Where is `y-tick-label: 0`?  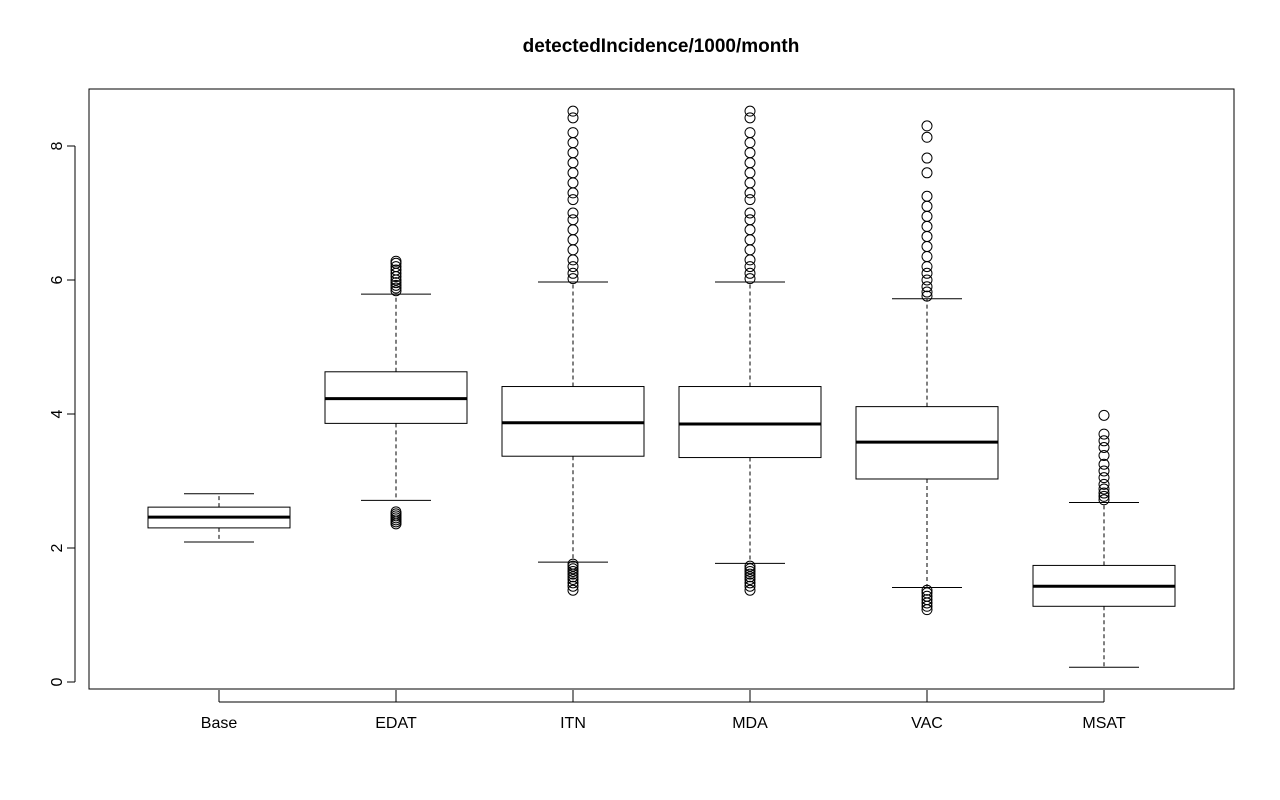
y-tick-label: 0 is located at coordinates (57, 681).